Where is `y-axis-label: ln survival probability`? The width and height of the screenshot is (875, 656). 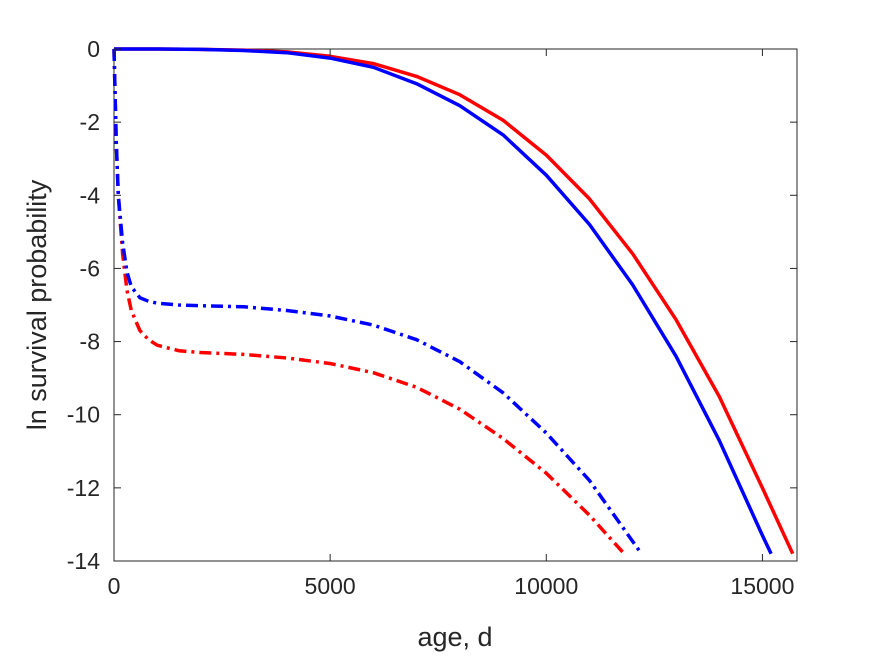
y-axis-label: ln survival probability is located at coordinates (37, 304).